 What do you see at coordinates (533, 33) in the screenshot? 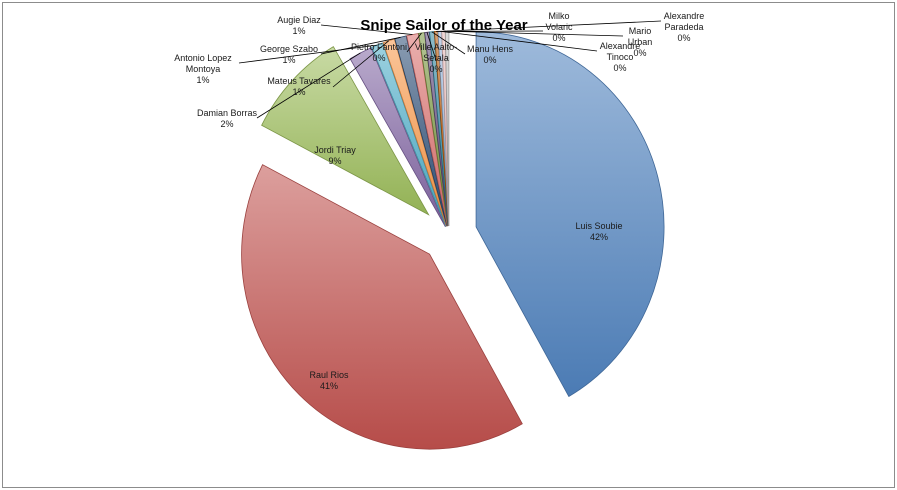
I see `leader-line-mario-urban` at bounding box center [533, 33].